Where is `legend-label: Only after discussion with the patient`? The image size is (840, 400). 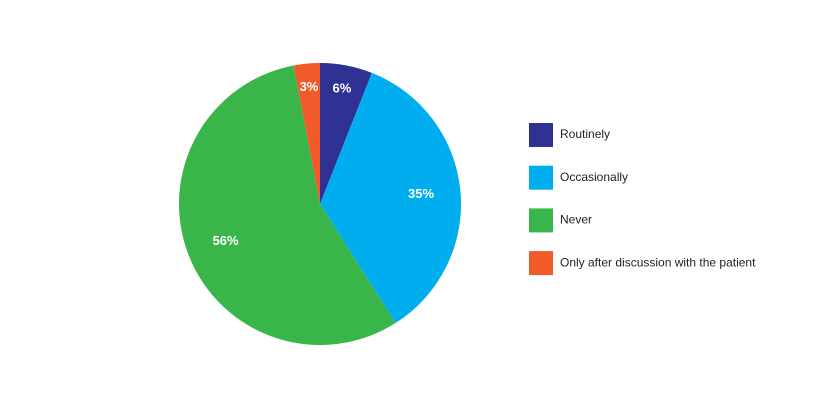 legend-label: Only after discussion with the patient is located at coordinates (658, 262).